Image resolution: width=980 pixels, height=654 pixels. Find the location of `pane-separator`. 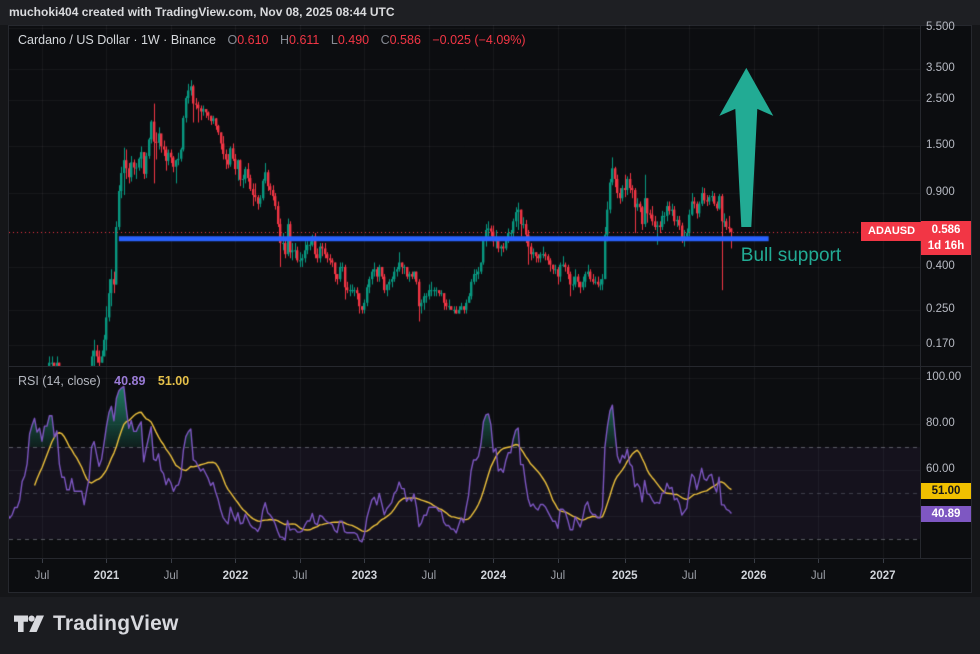

pane-separator is located at coordinates (490, 366).